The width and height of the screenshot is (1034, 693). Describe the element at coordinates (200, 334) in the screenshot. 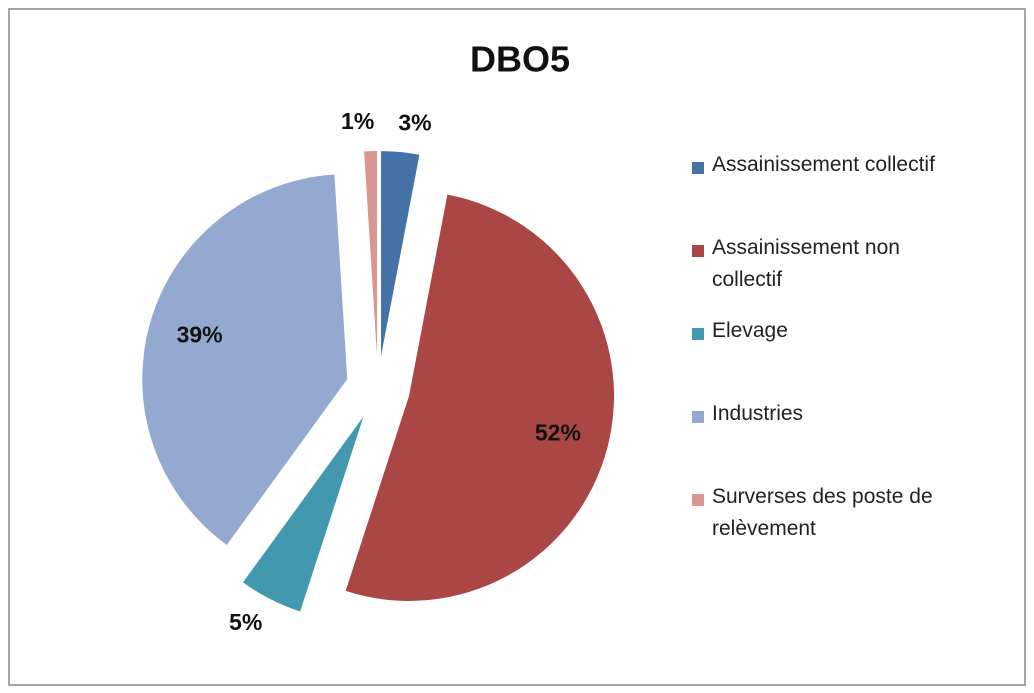

I see `data-label: 39%` at that location.